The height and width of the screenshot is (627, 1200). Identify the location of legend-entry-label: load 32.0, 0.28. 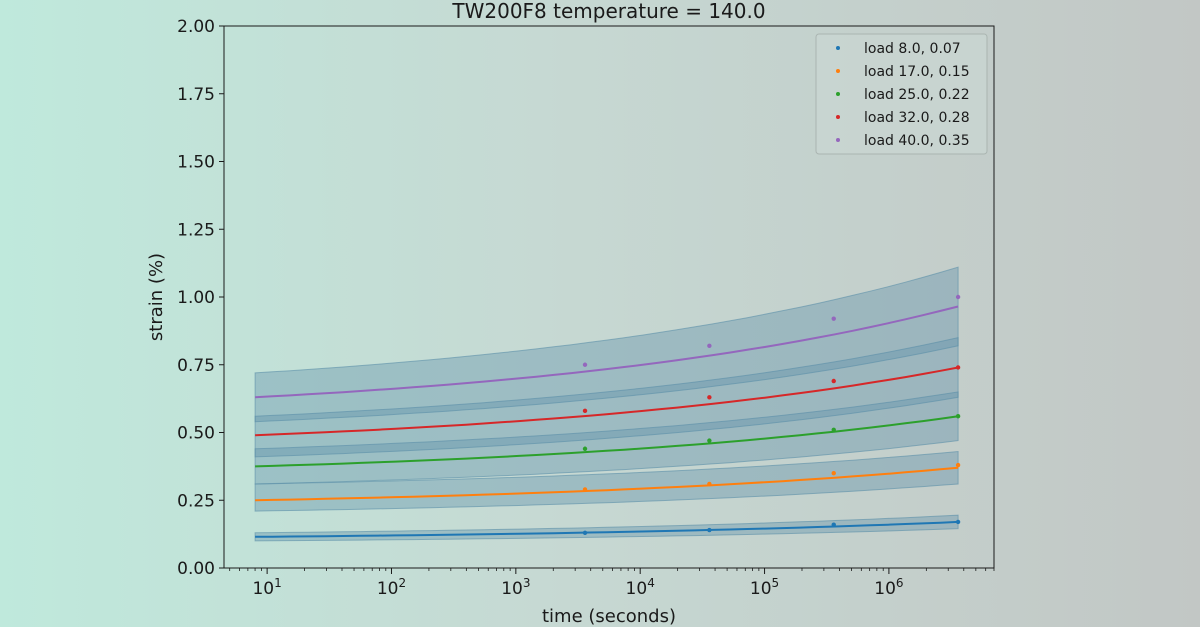
(917, 118).